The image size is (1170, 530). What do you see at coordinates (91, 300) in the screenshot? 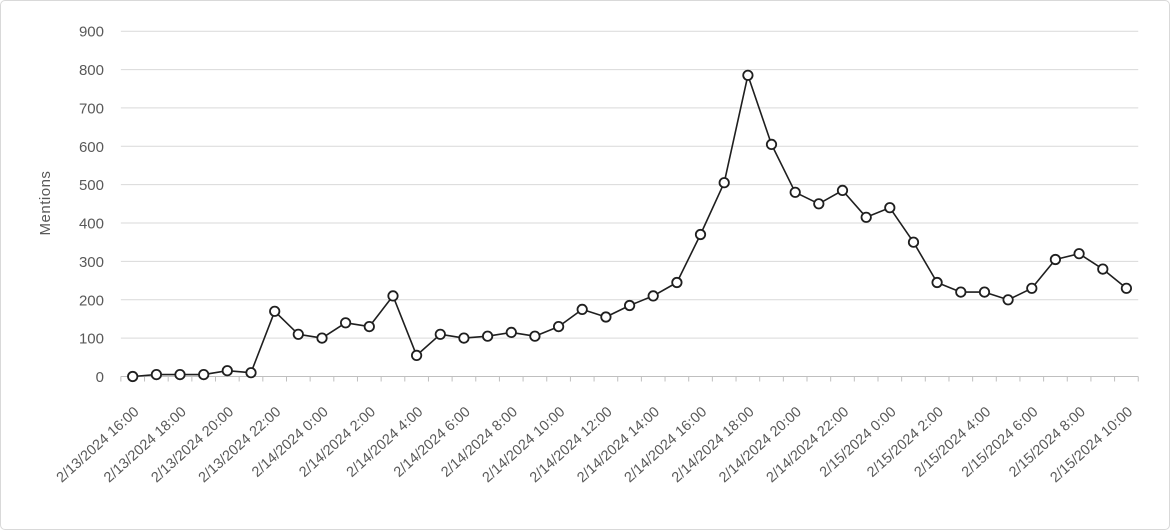
I see `y-tick-label: 200` at bounding box center [91, 300].